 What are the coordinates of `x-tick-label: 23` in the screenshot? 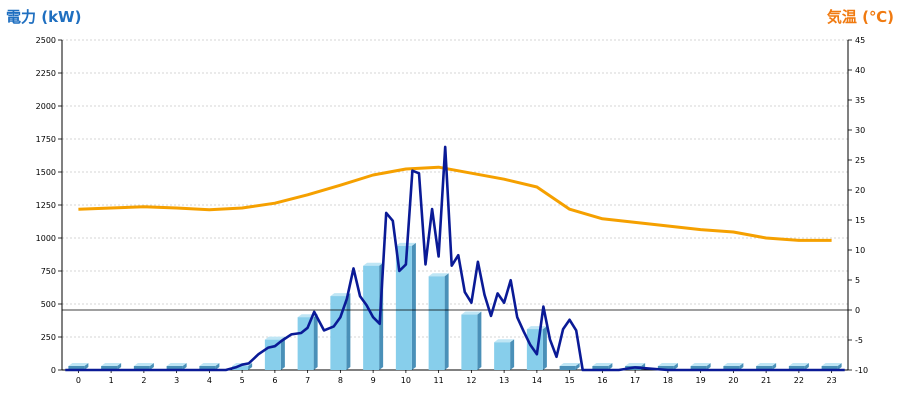 It's located at (832, 380).